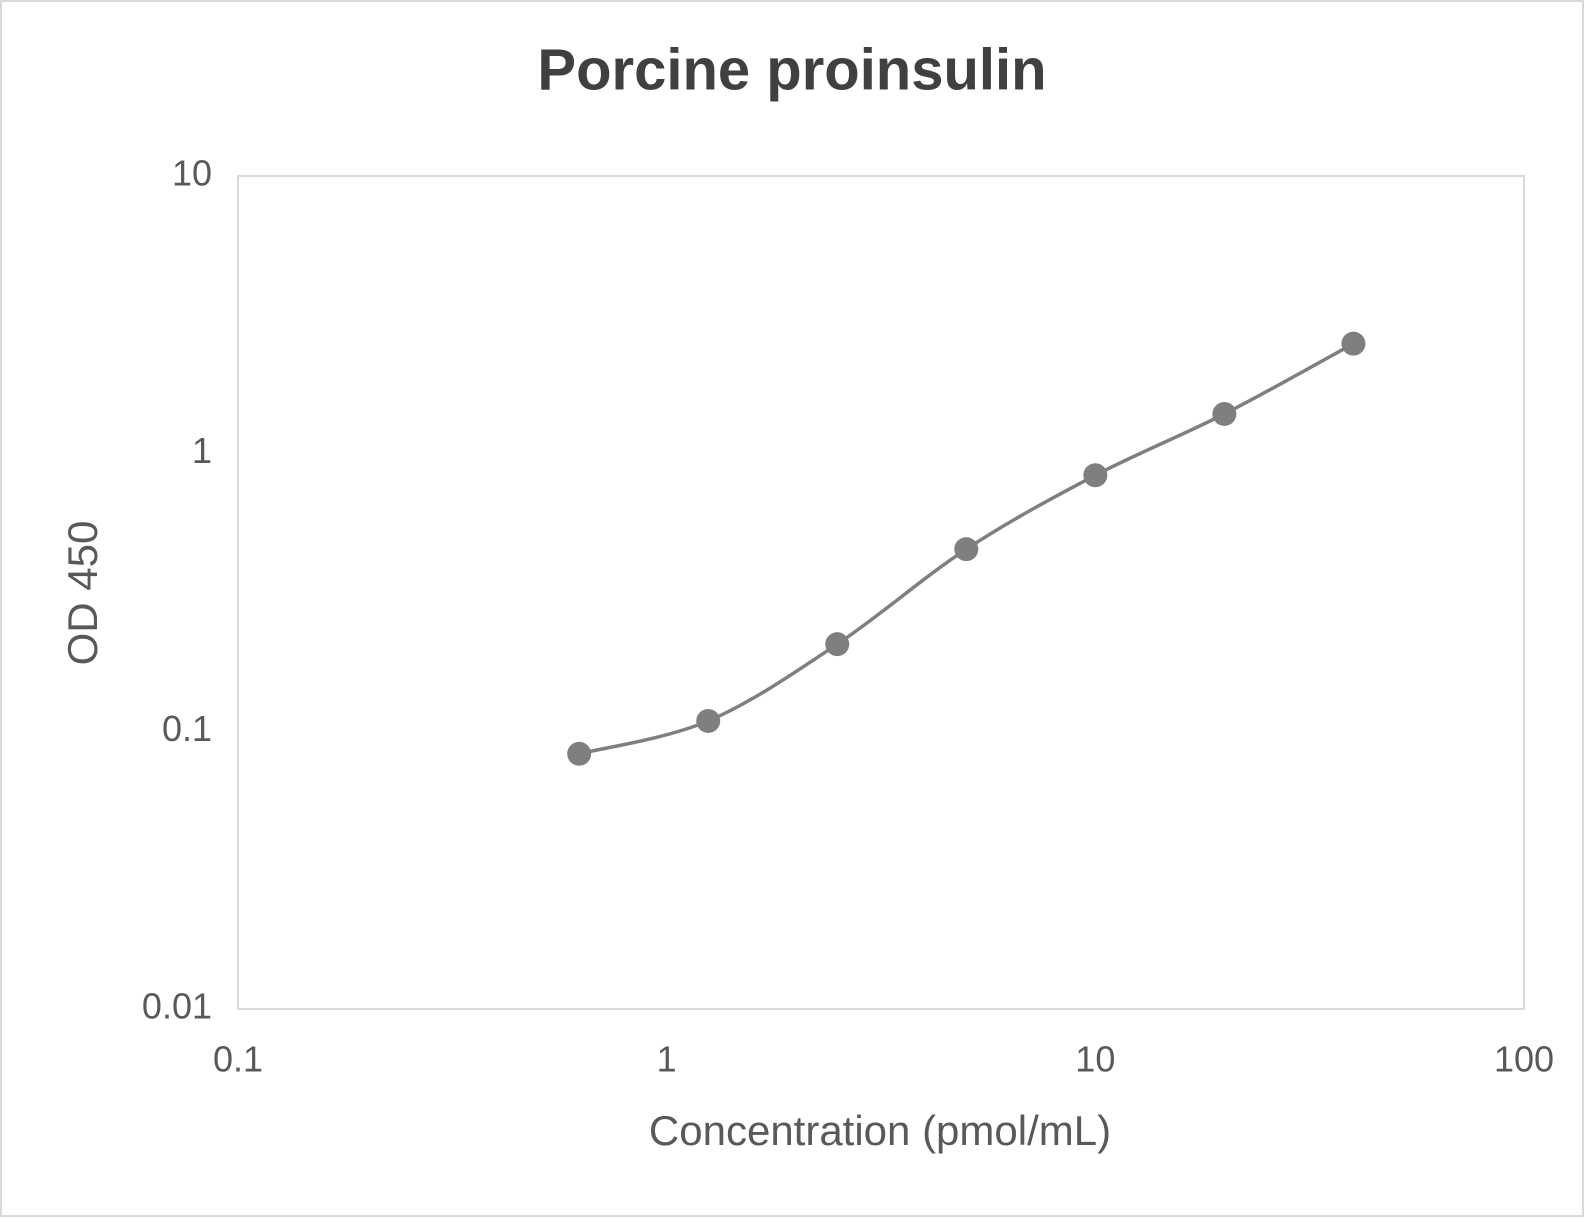 The width and height of the screenshot is (1584, 1222). I want to click on x-axis-label: Concentration (pmol/mL), so click(880, 1130).